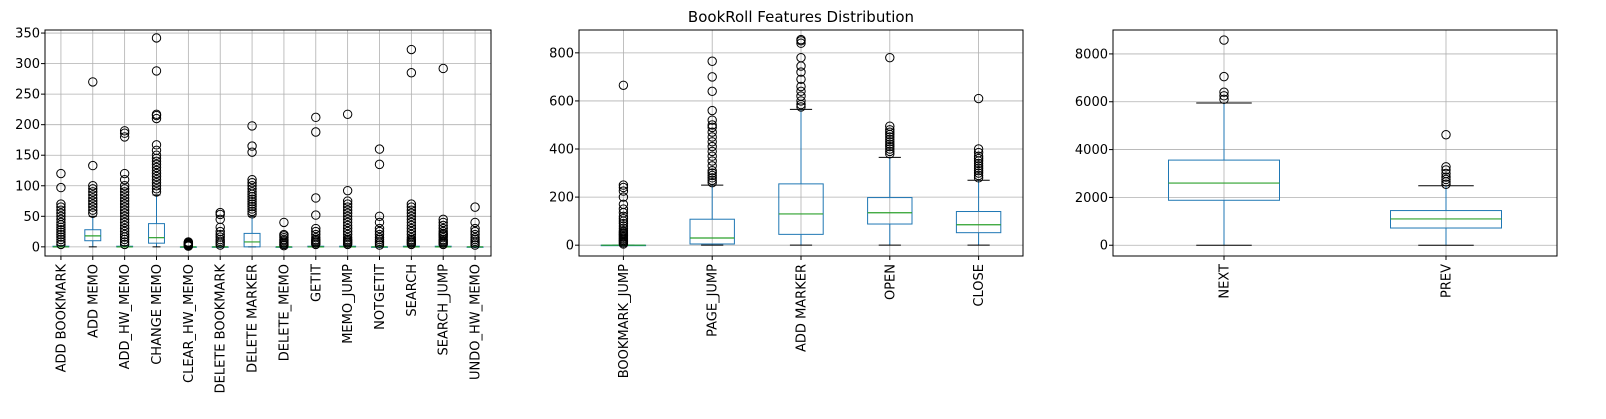 This screenshot has height=419, width=1606. I want to click on y-tick-label: 100, so click(27, 186).